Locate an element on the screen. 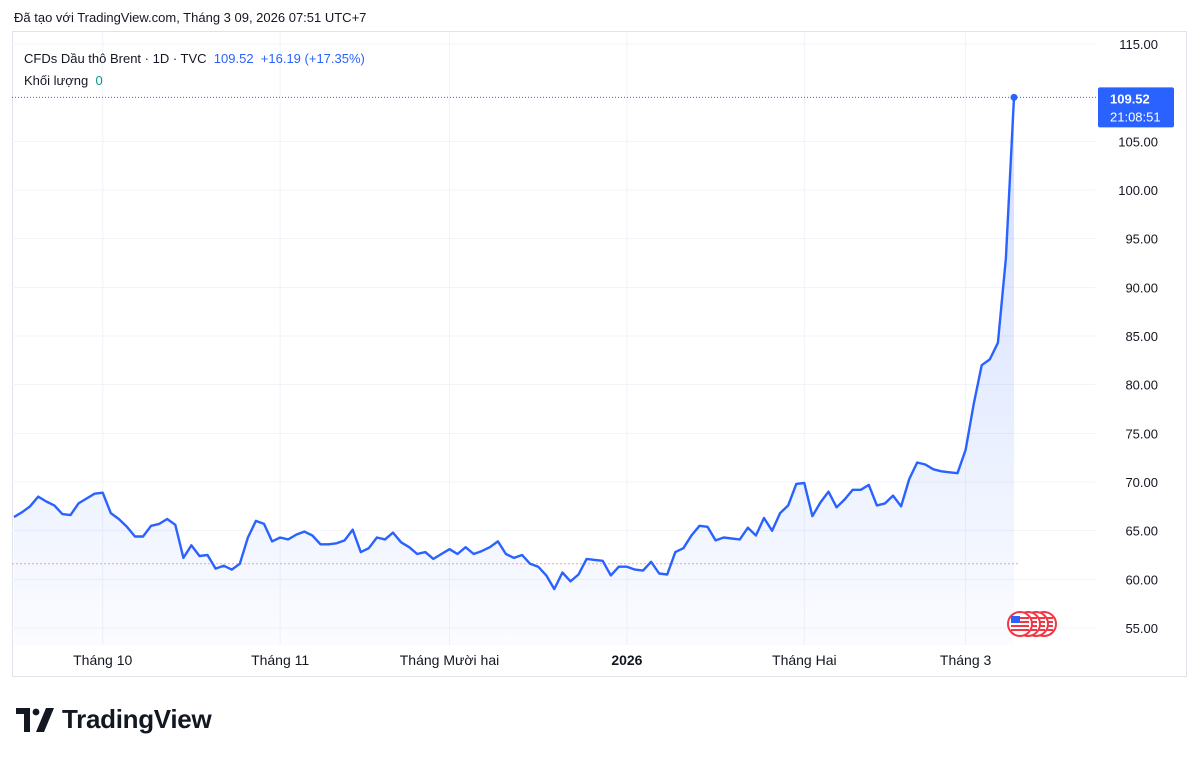 The image size is (1200, 759). us-flag-events-icon is located at coordinates (1032, 624).